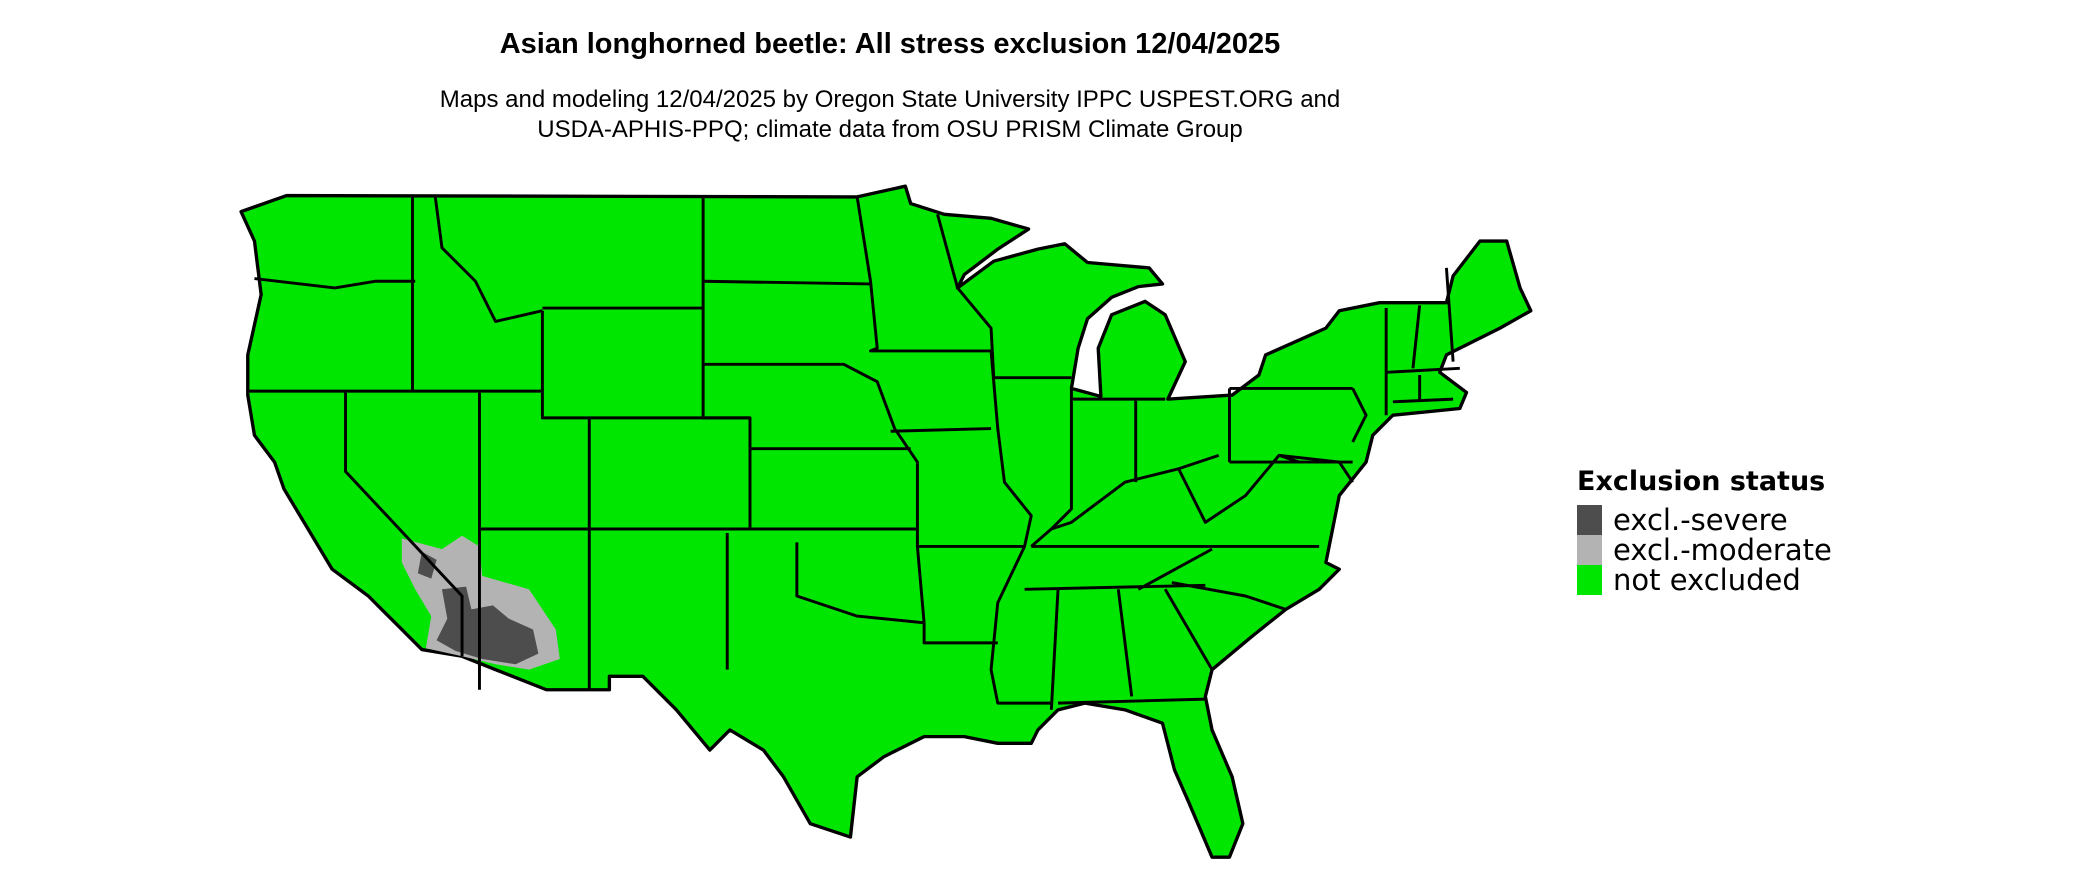 The height and width of the screenshot is (892, 2100). I want to click on legend-title: Exclusion status, so click(1701, 481).